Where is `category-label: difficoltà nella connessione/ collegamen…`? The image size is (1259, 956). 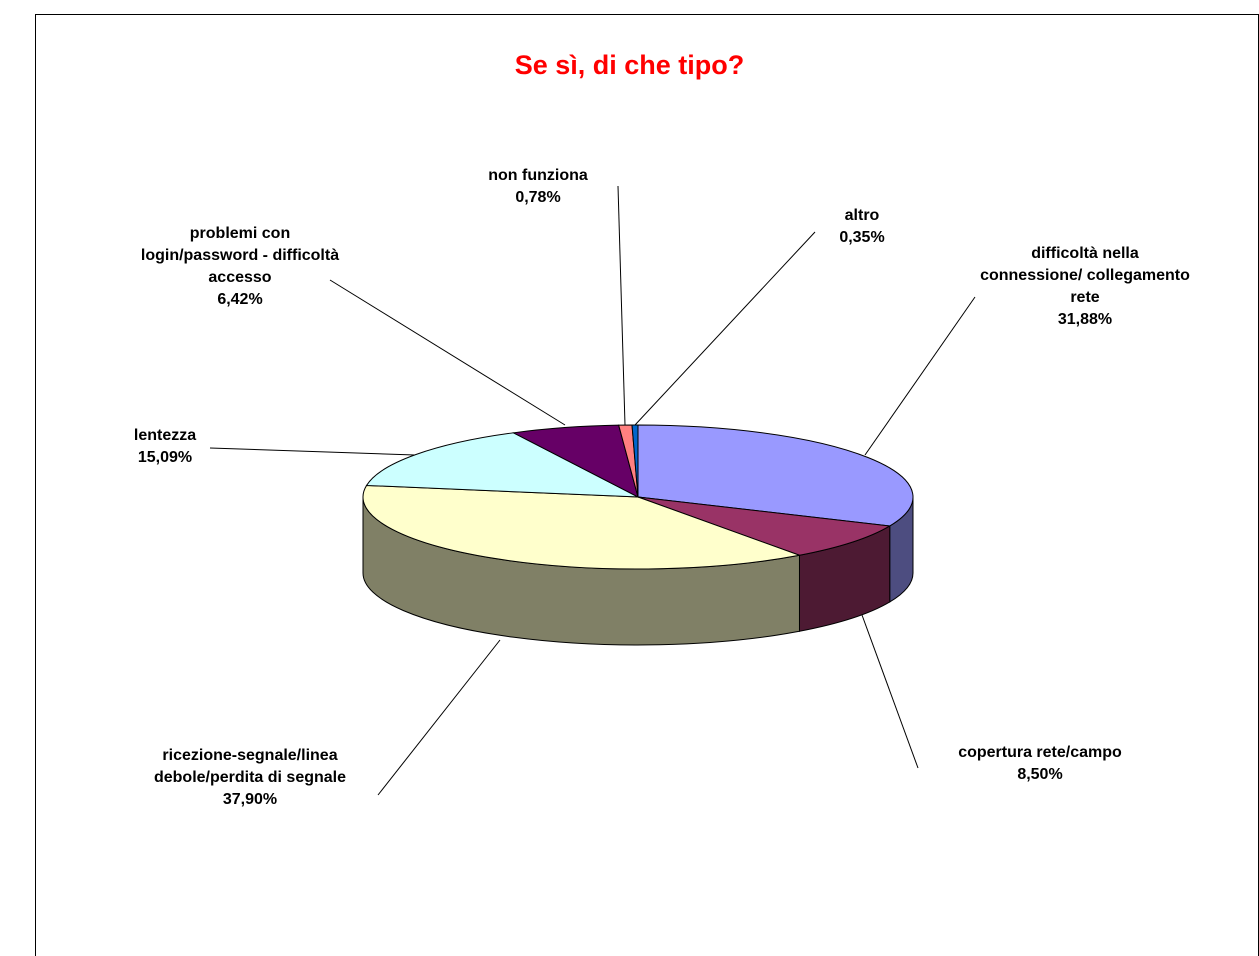
category-label: difficoltà nella connessione/ collegamen… is located at coordinates (1085, 275).